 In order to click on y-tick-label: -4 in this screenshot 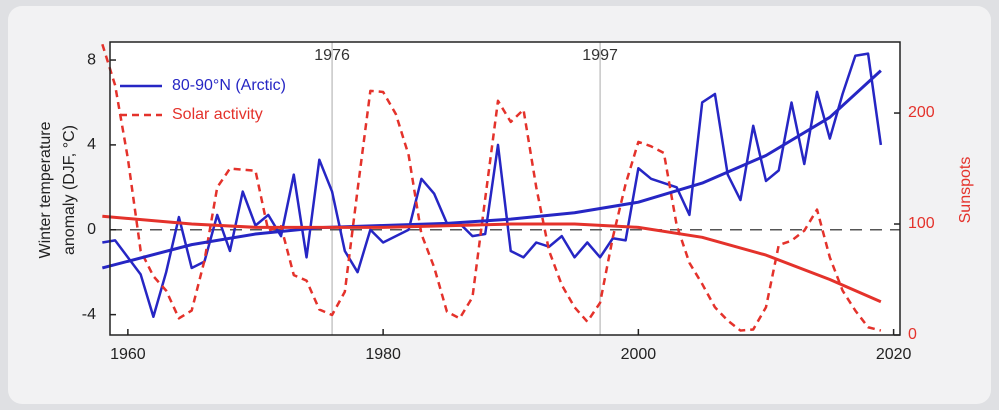, I will do `click(89, 314)`.